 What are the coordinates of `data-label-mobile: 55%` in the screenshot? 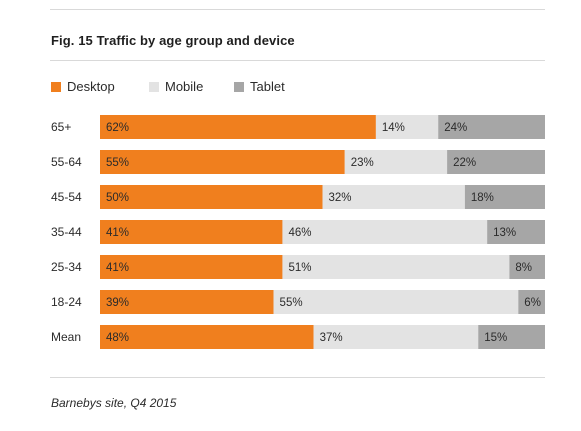 It's located at (291, 303).